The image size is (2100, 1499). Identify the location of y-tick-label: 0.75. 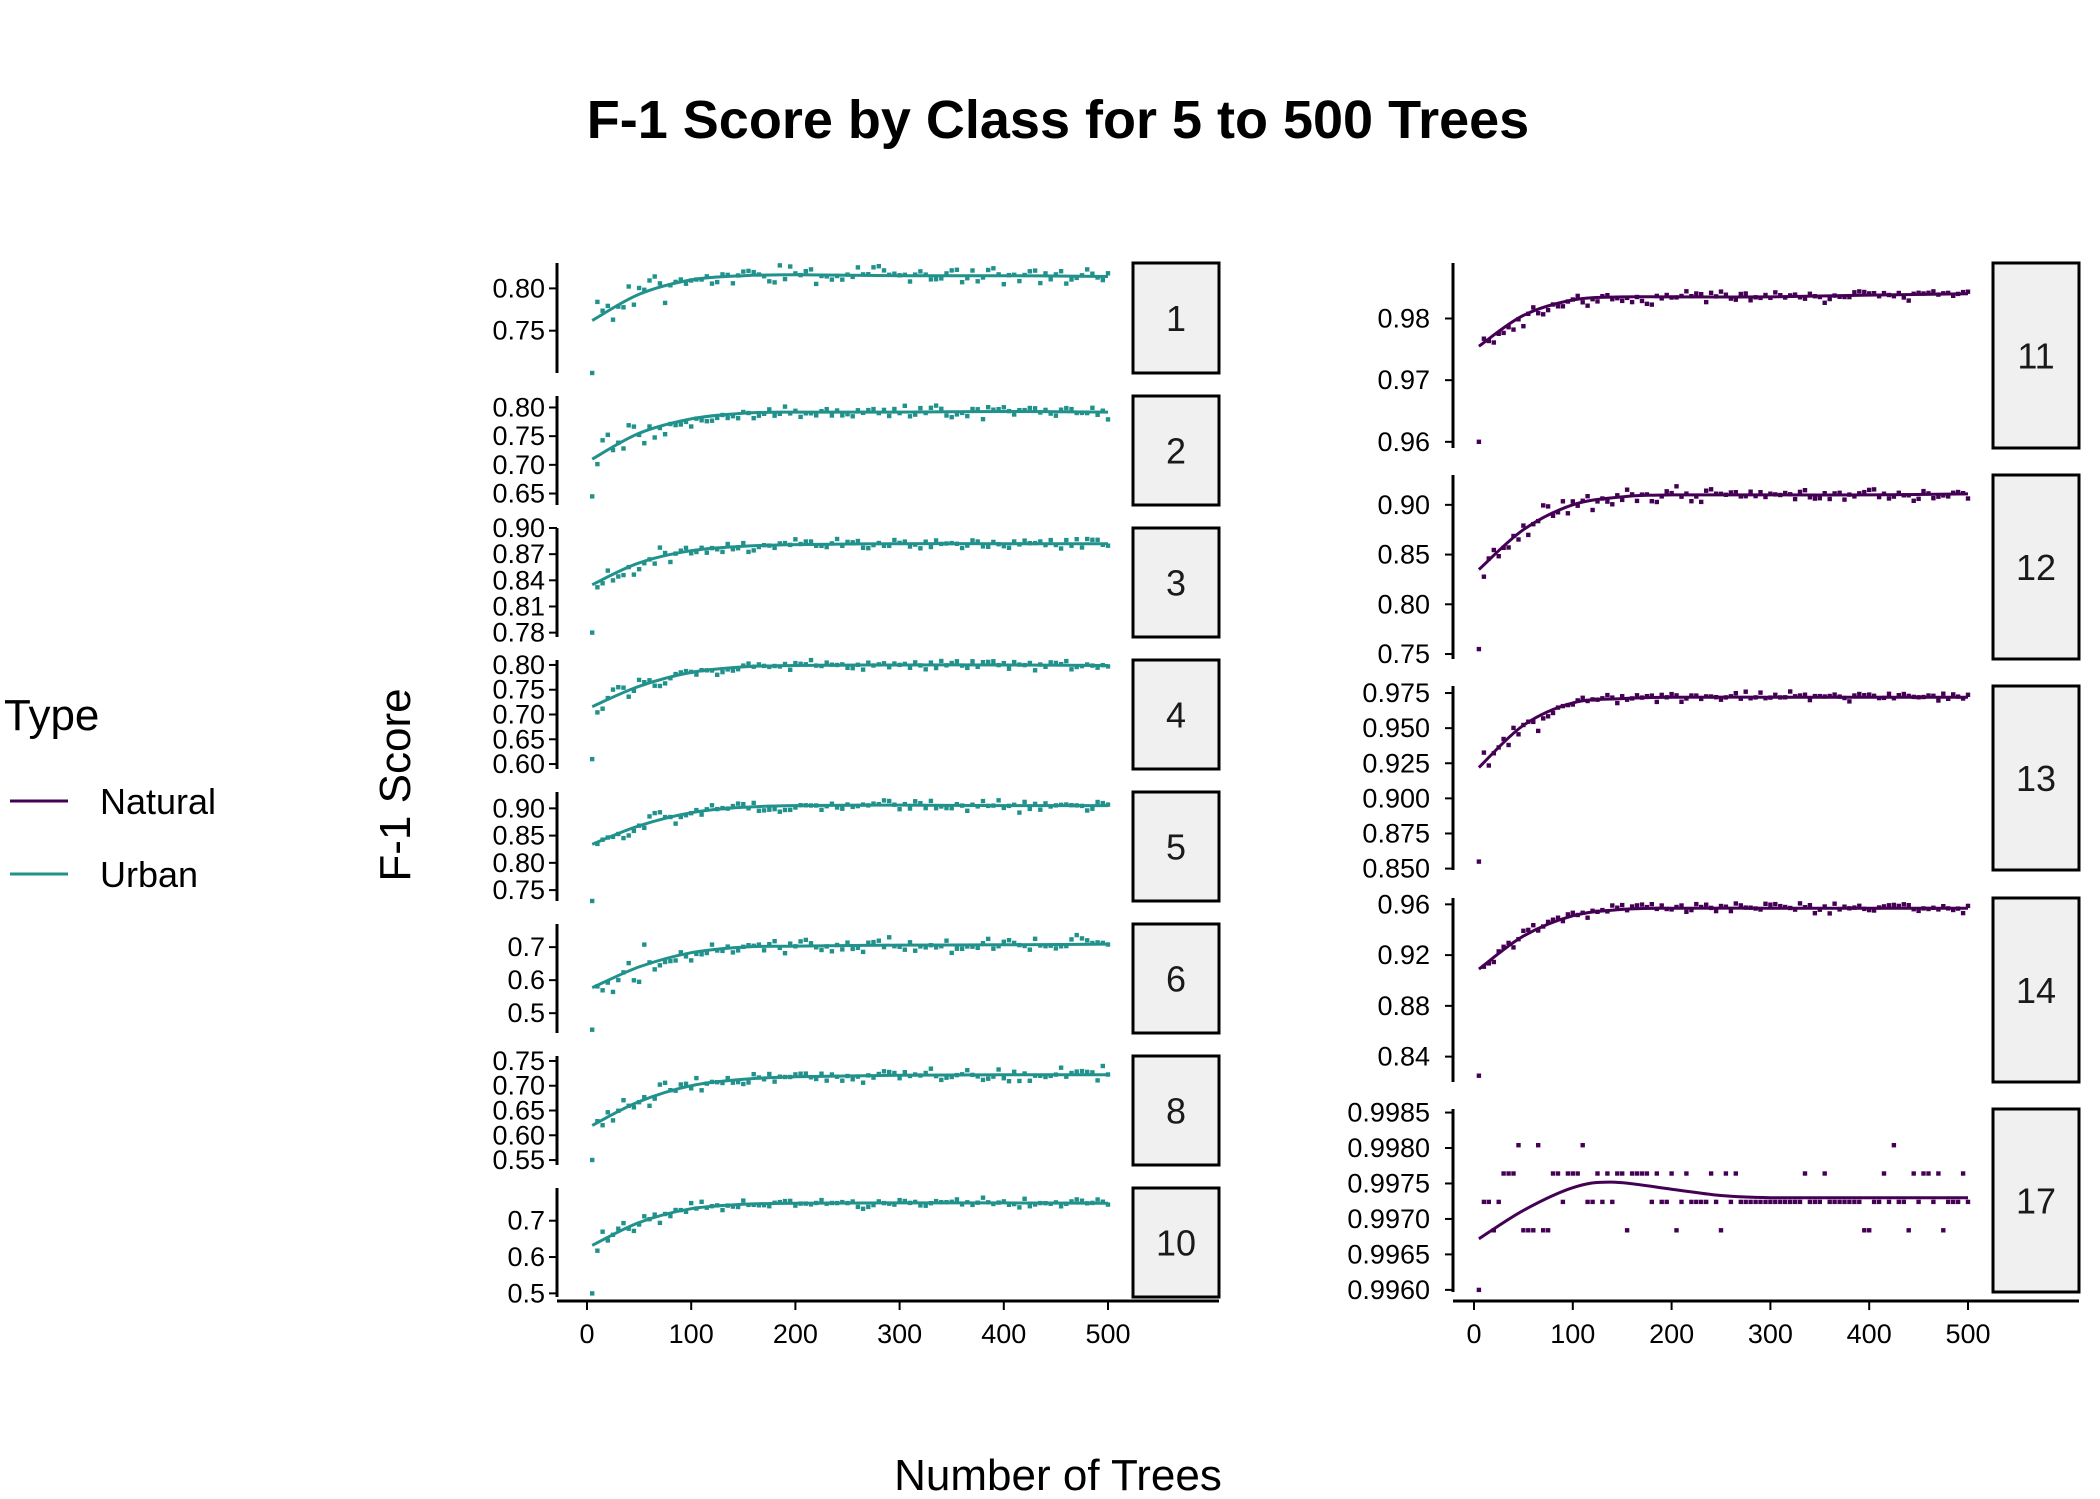
(518, 436).